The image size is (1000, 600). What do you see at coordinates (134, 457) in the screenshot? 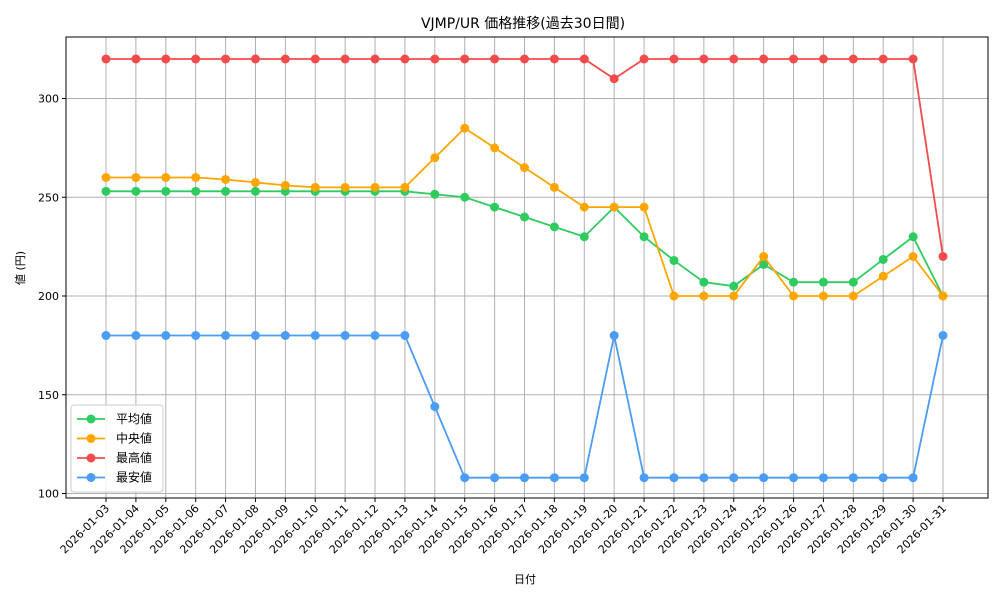
I see `legend-label: 最高値` at bounding box center [134, 457].